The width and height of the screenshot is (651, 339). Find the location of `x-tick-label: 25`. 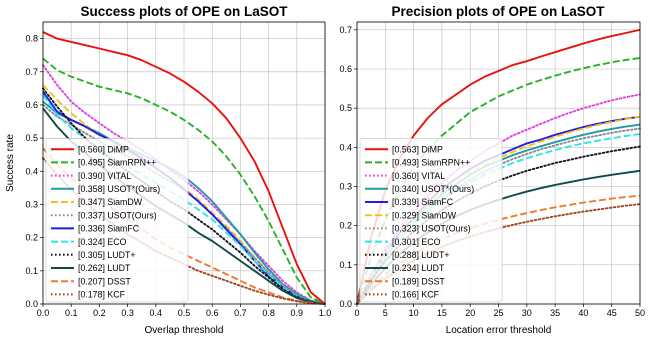

x-tick-label: 25 is located at coordinates (498, 313).